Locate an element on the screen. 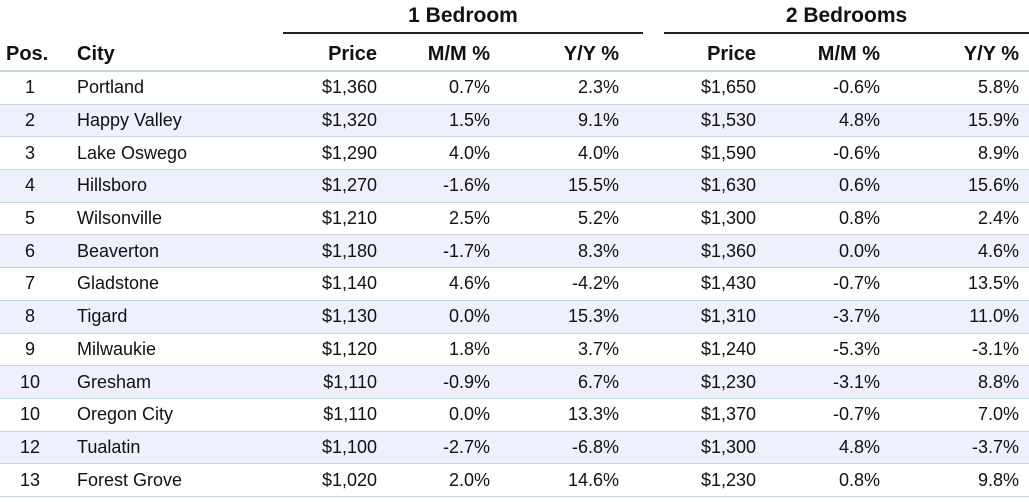  table-row: 5 Wilsonville $1,210 2.5% 5.2% $1,300 0.8% 2.4% is located at coordinates (514, 219).